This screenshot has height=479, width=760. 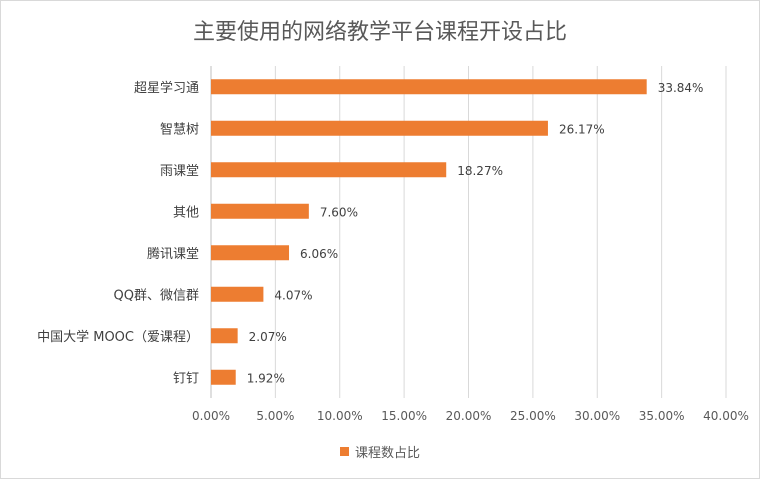 I want to click on x-tick-label: 10.00%, so click(x=340, y=416).